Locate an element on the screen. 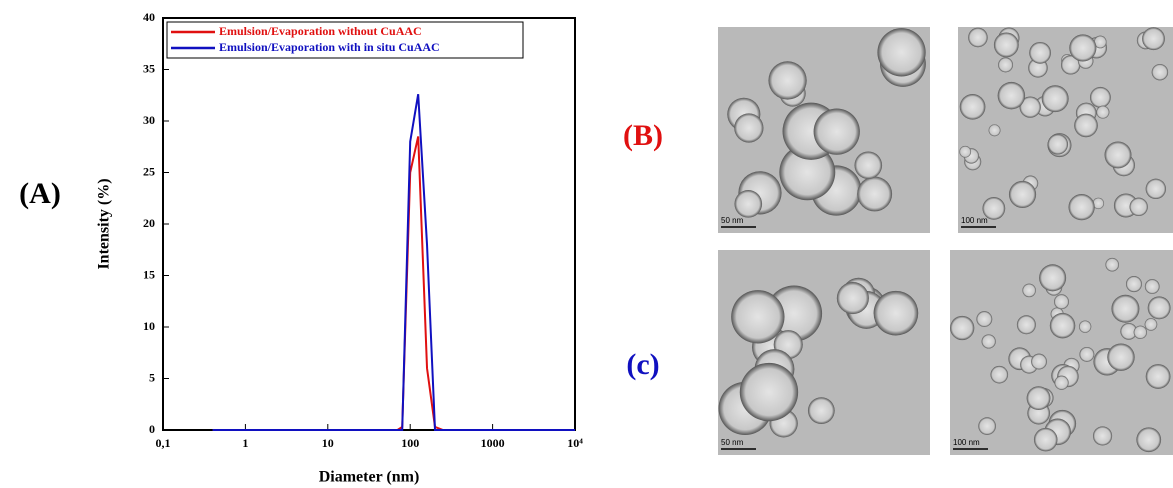 This screenshot has height=488, width=1173. x-axis-label: Diameter (nm) is located at coordinates (369, 477).